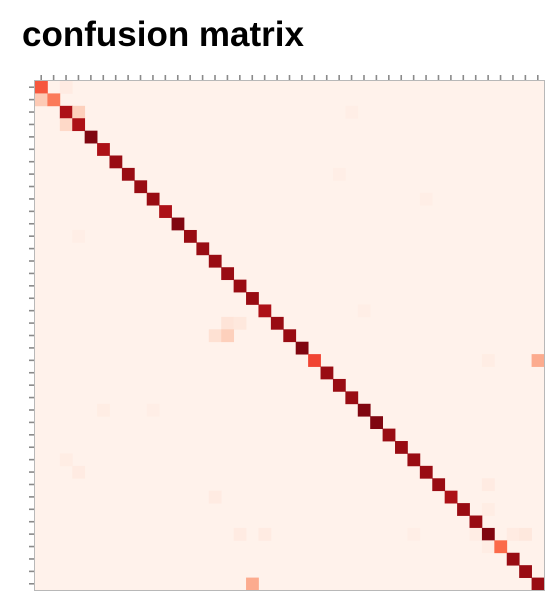  I want to click on heatmap-cell-r7-c24, so click(339, 174).